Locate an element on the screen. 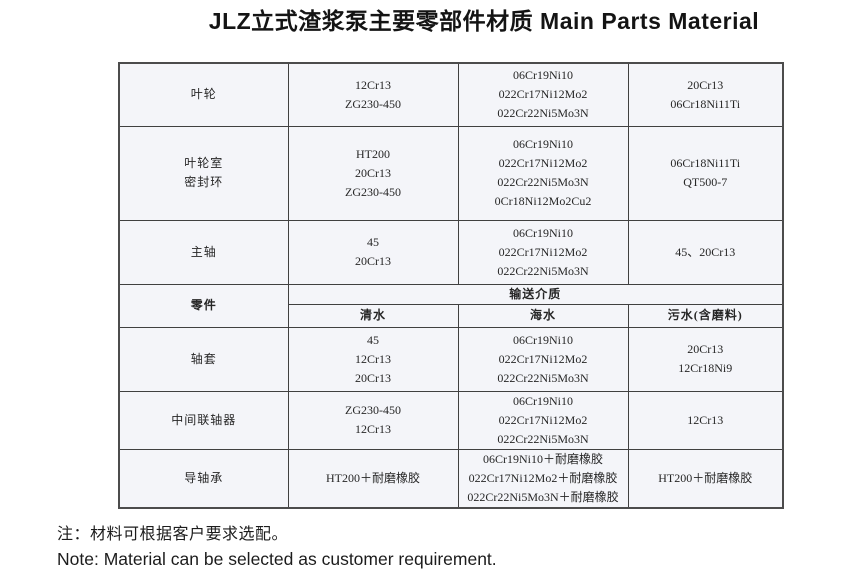  material-cell-sewage: HT200＋耐磨橡胶 is located at coordinates (705, 478).